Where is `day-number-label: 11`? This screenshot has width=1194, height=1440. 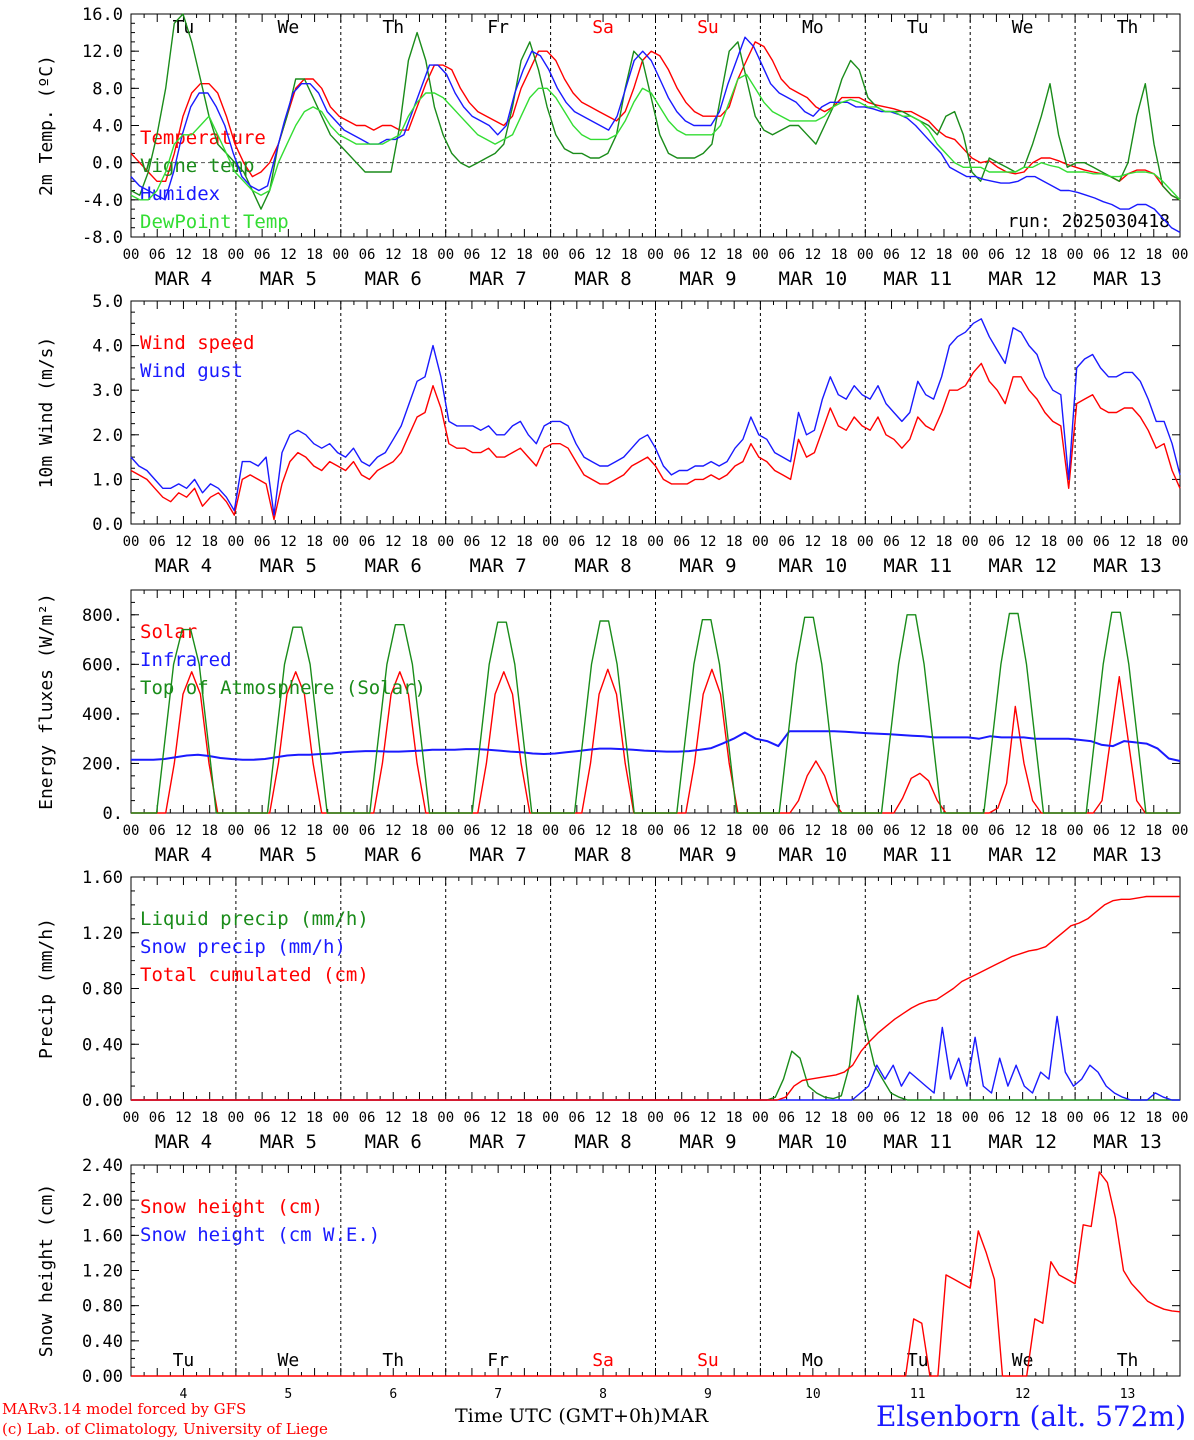
day-number-label: 11 is located at coordinates (918, 1394).